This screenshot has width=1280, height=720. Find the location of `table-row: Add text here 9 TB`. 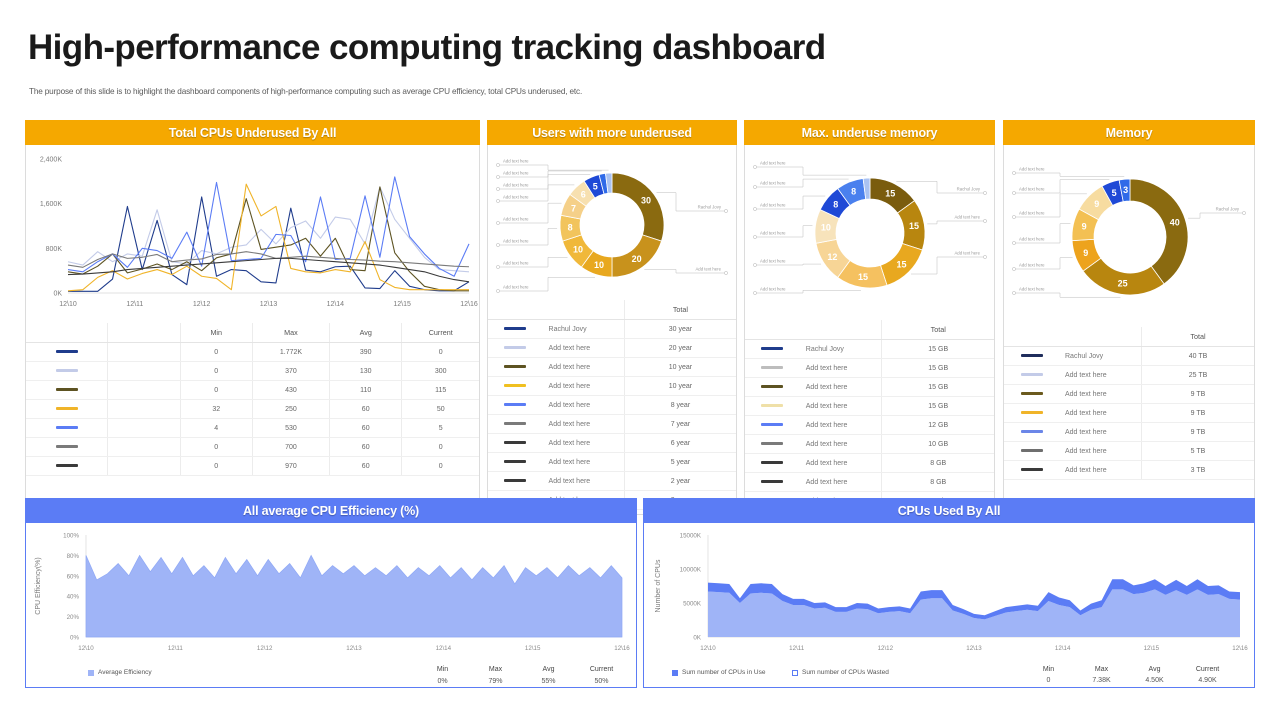

table-row: Add text here 9 TB is located at coordinates (1129, 432).